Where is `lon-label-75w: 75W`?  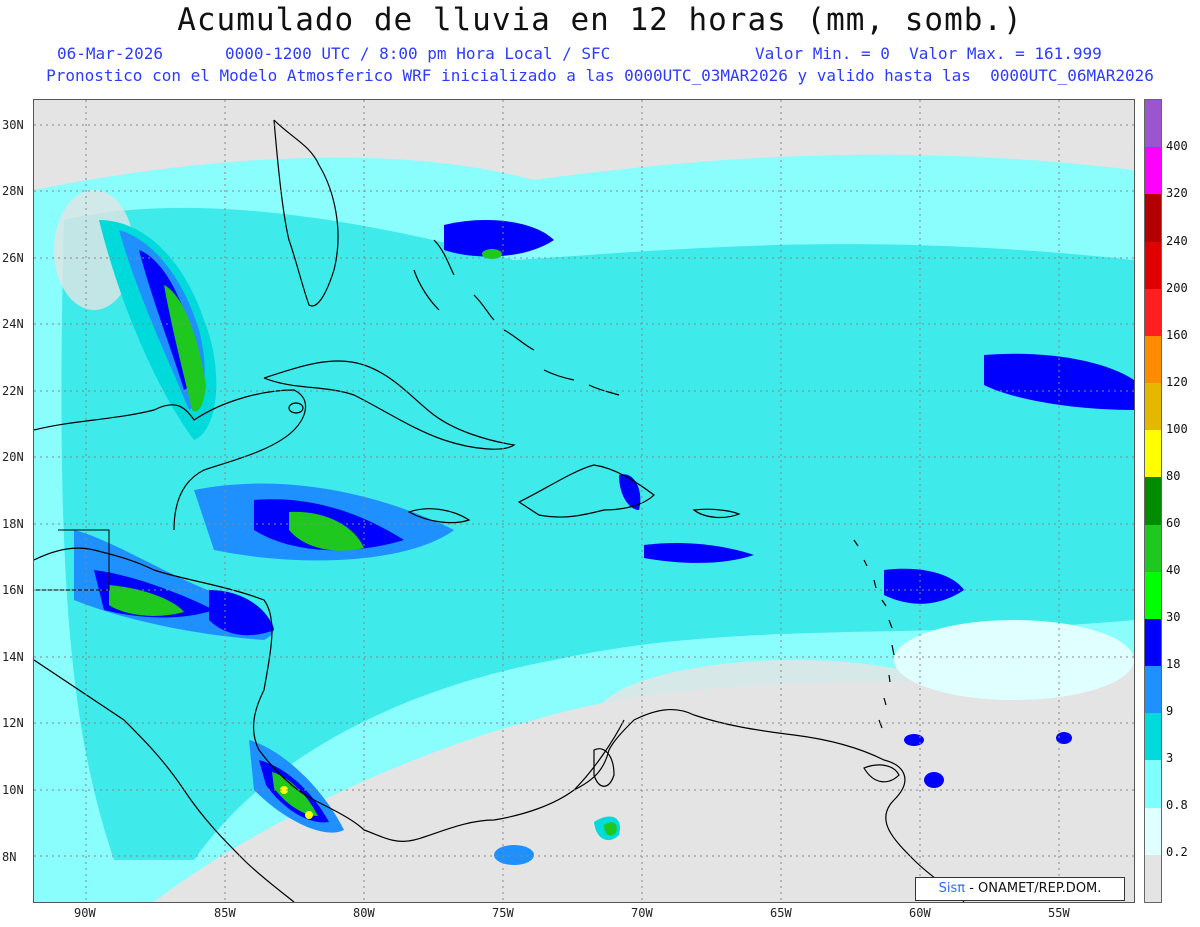
lon-label-75w: 75W is located at coordinates (503, 913).